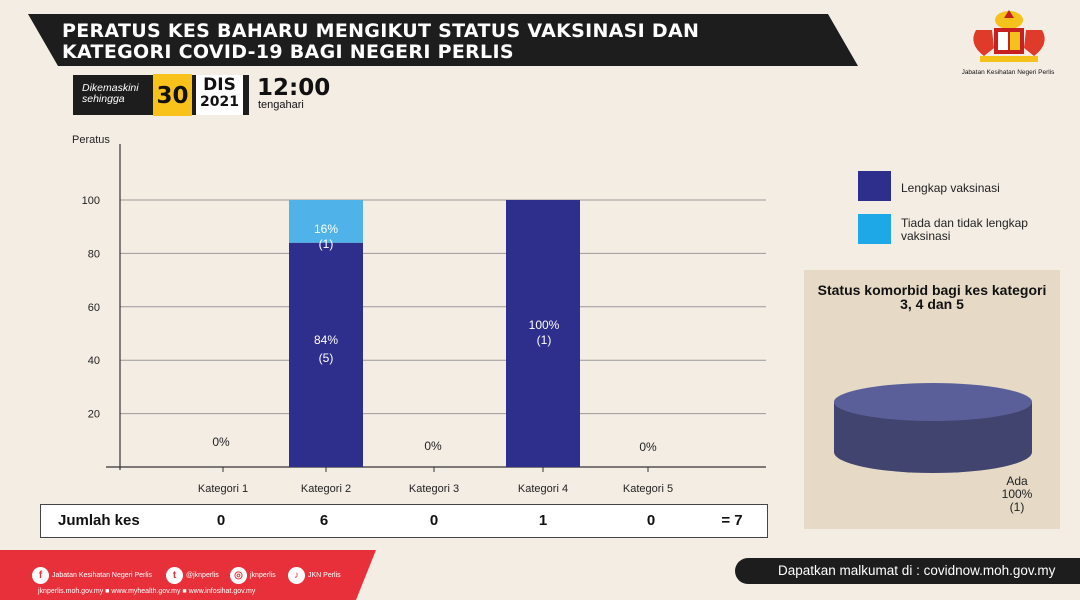 The image size is (1080, 600). I want to click on update-month: DIS, so click(219, 85).